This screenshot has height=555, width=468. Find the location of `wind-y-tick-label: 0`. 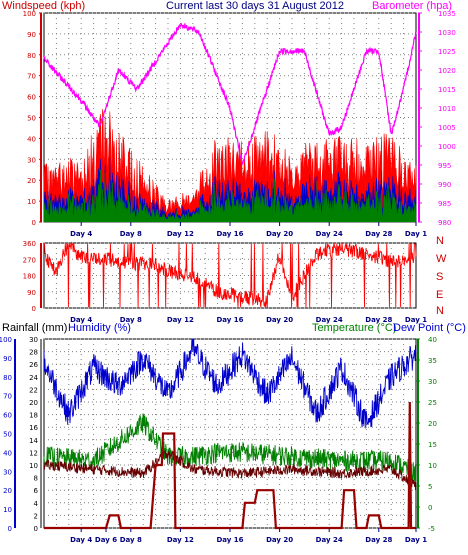

wind-y-tick-label: 0 is located at coordinates (34, 223).